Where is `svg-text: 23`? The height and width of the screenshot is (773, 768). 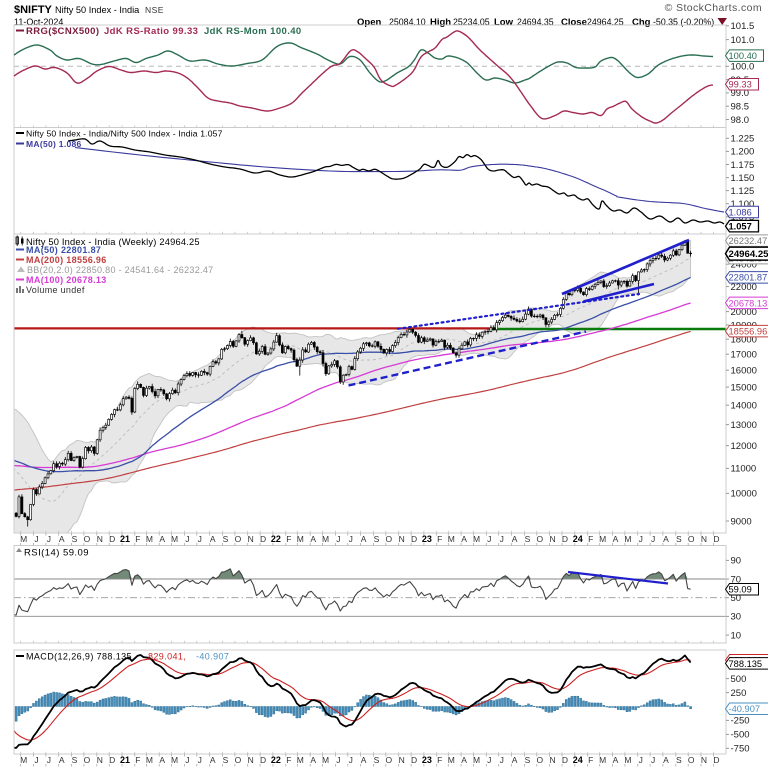 svg-text: 23 is located at coordinates (427, 760).